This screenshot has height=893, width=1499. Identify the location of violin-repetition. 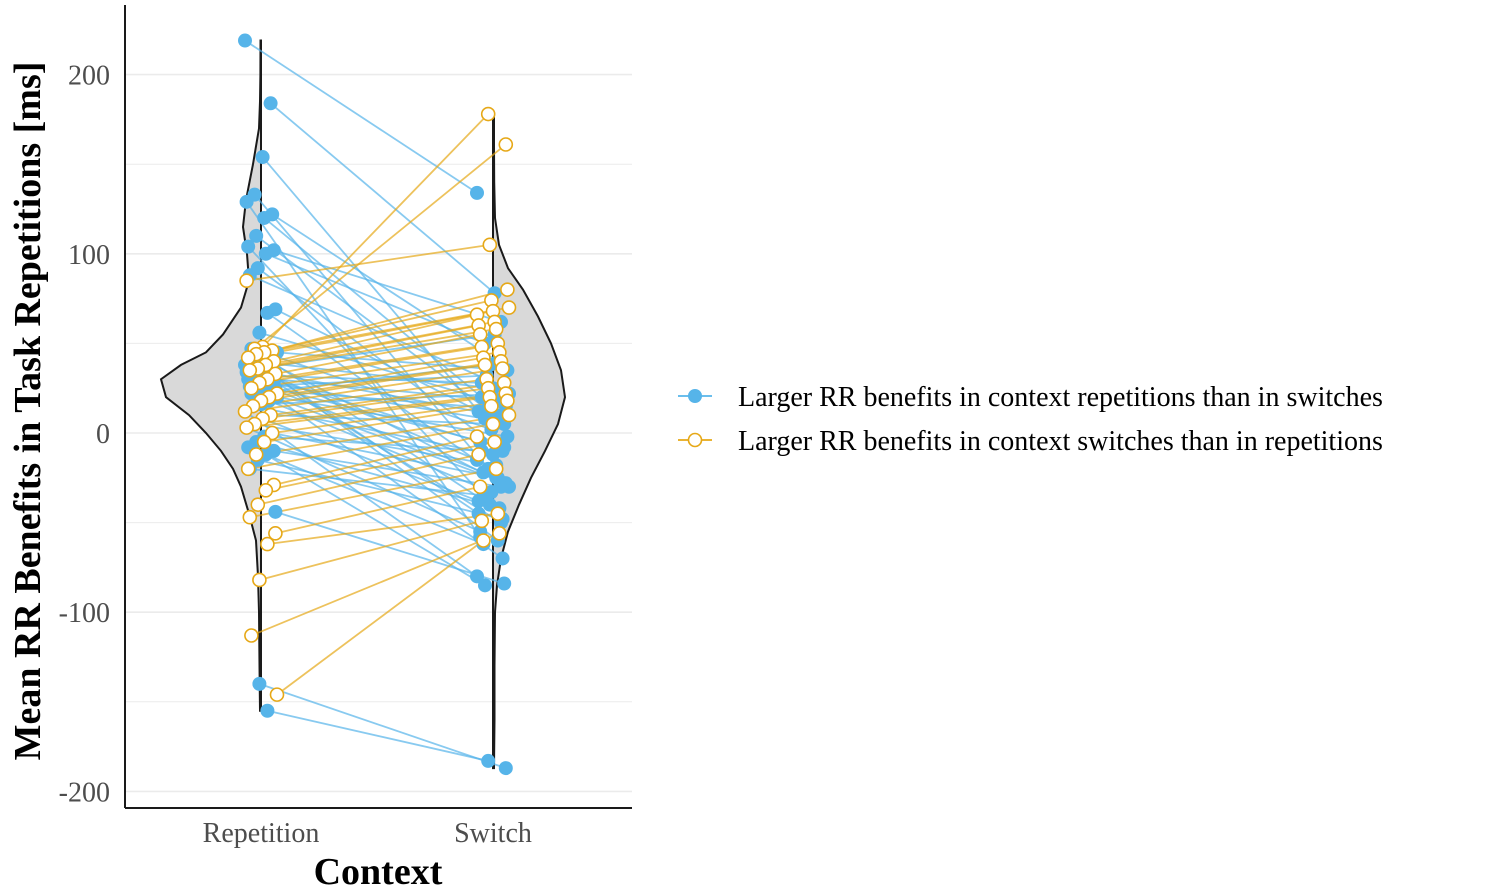
(210, 375).